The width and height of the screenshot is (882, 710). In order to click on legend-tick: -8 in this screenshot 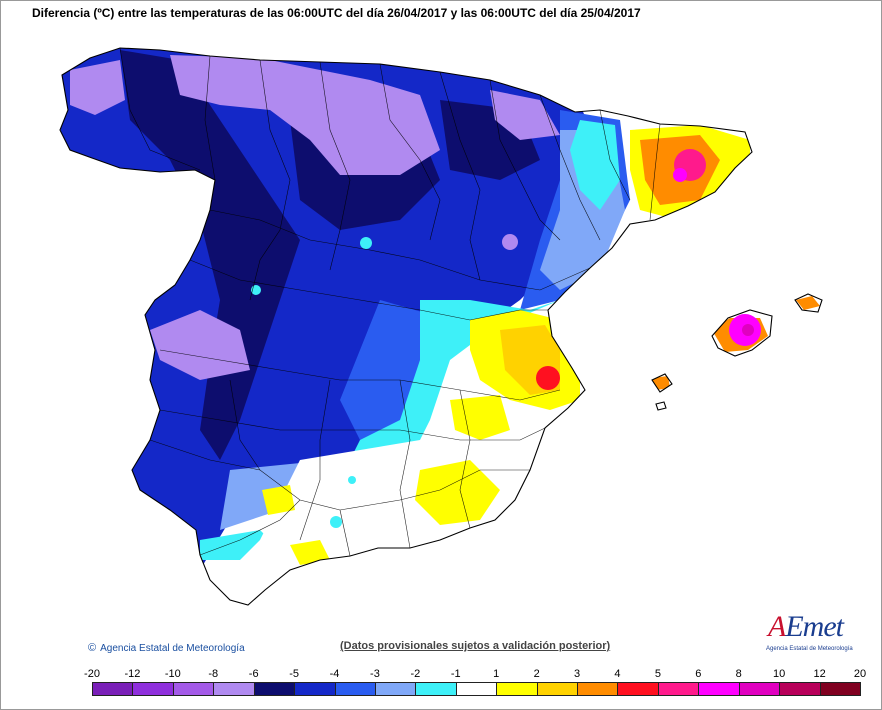, I will do `click(213, 674)`.